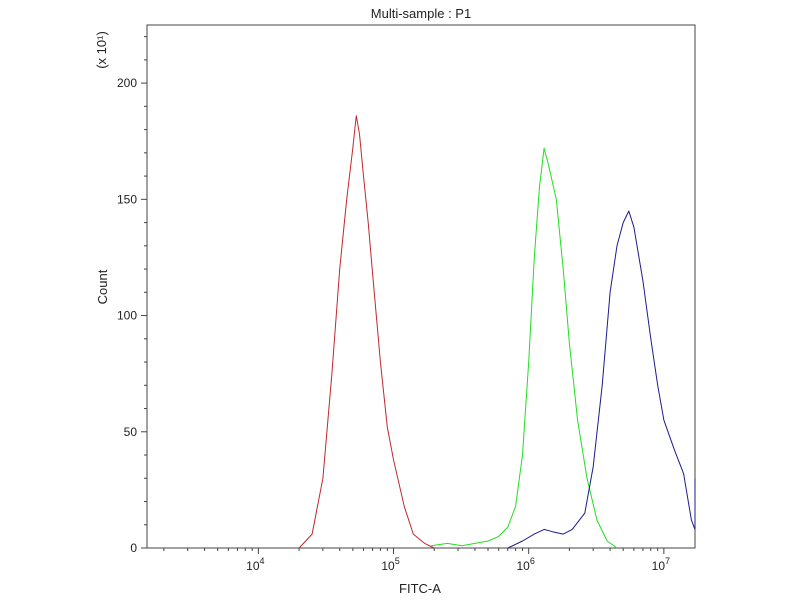 Image resolution: width=800 pixels, height=600 pixels. What do you see at coordinates (416, 560) in the screenshot?
I see `x-axis: 10⁴ 10⁵ 10⁶ 10⁷` at bounding box center [416, 560].